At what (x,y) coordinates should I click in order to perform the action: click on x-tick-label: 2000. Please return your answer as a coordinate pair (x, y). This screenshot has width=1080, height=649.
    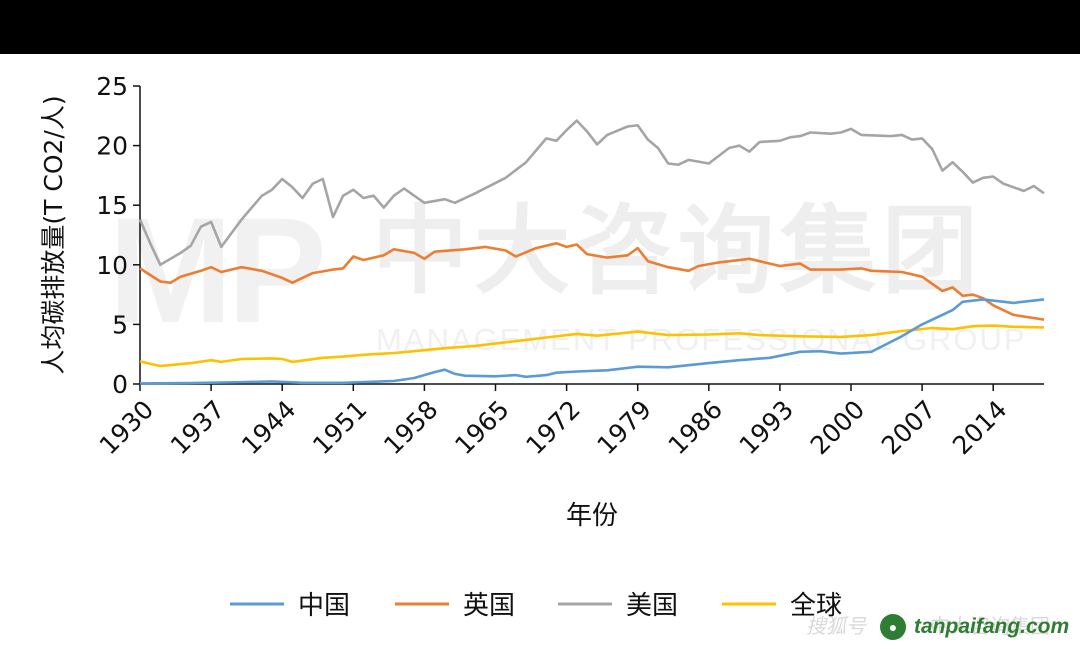
    Looking at the image, I should click on (837, 427).